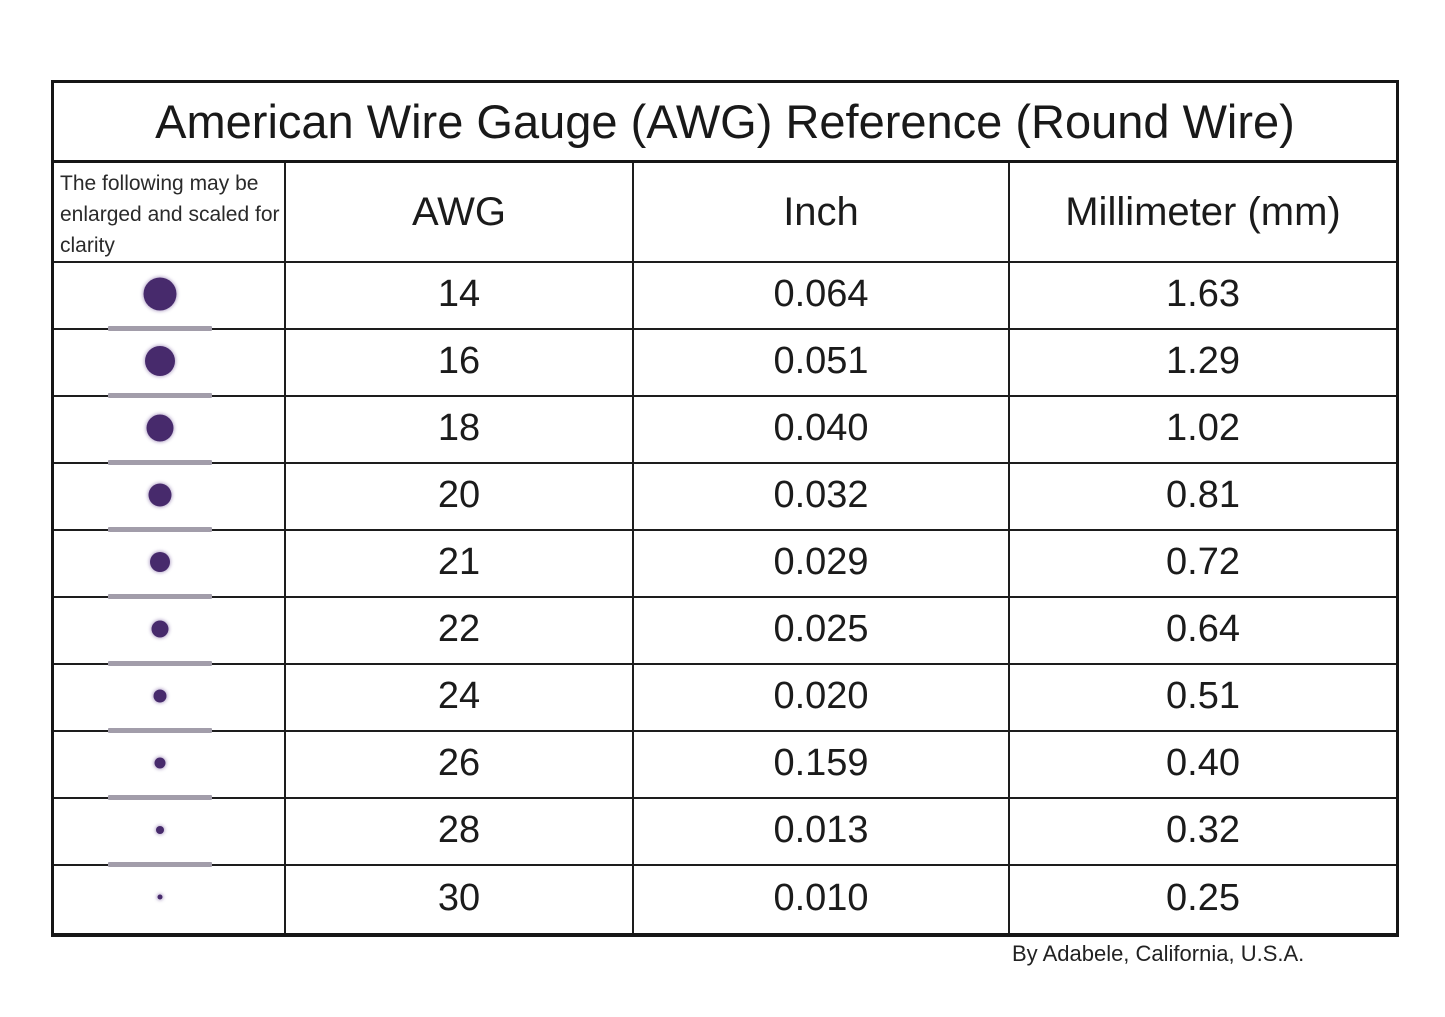  I want to click on mm-value: 0.64, so click(1203, 631).